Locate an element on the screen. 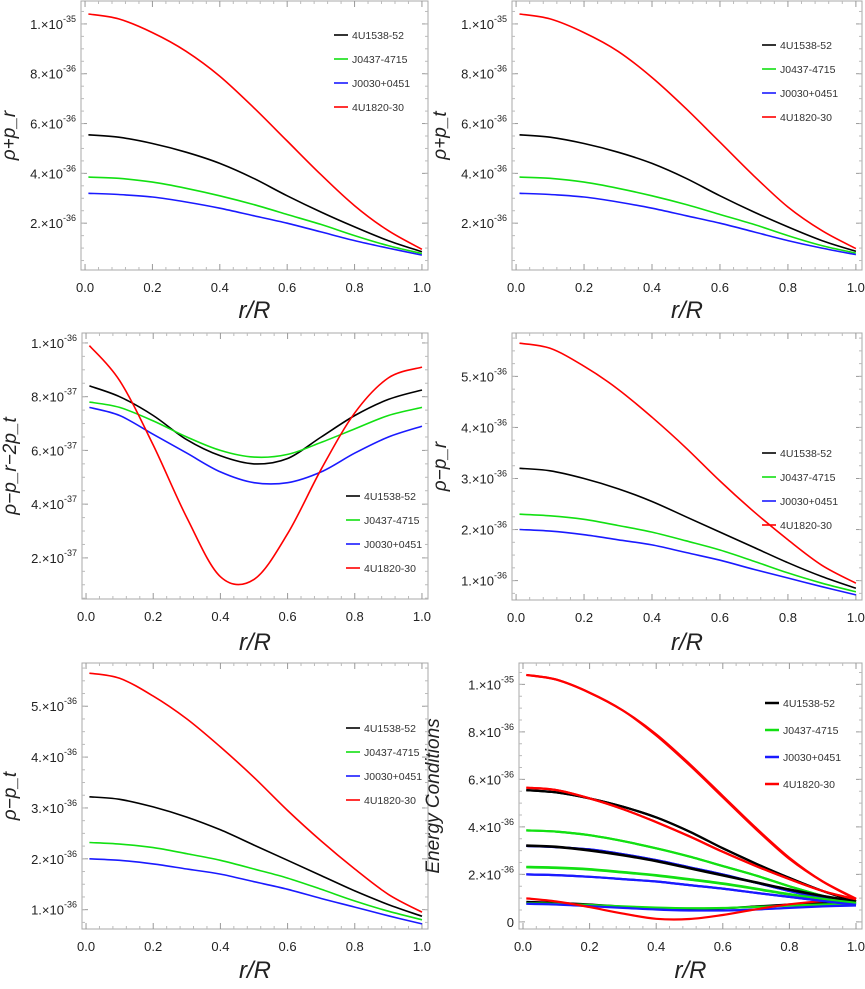  y-axis-label: ρ−p_t is located at coordinates (10, 796).